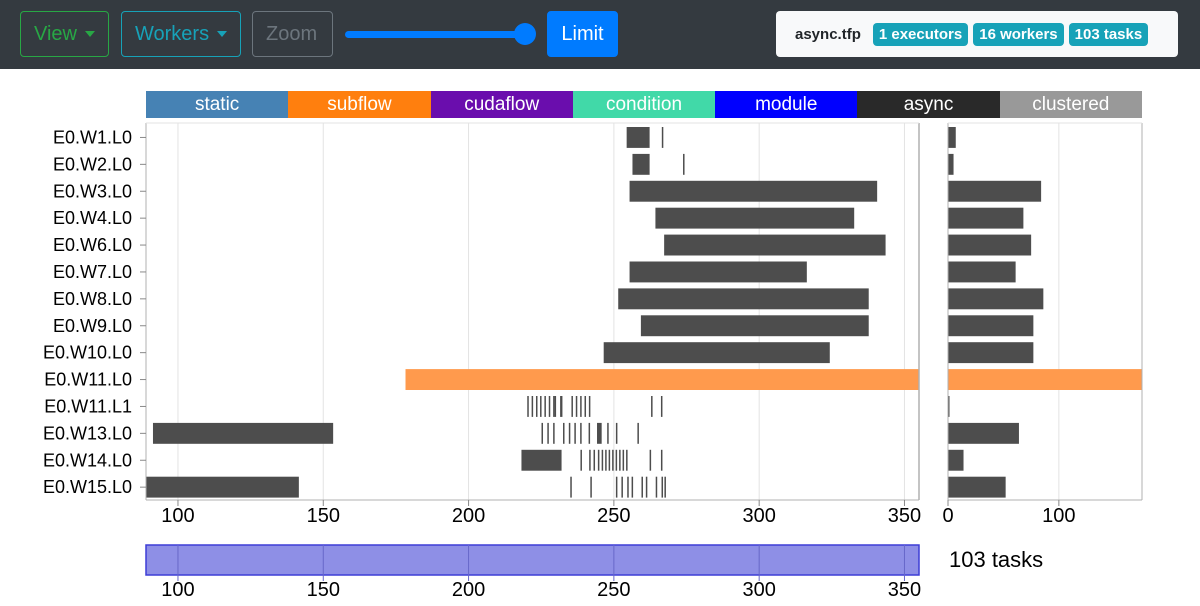  Describe the element at coordinates (359, 104) in the screenshot. I see `legend-item-subflow: subflow` at that location.